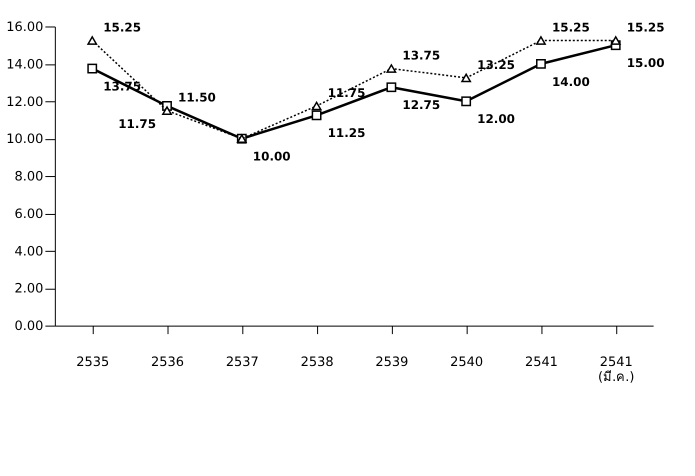 This screenshot has height=476, width=695. What do you see at coordinates (25, 140) in the screenshot?
I see `y-tick-label: 10.00` at bounding box center [25, 140].